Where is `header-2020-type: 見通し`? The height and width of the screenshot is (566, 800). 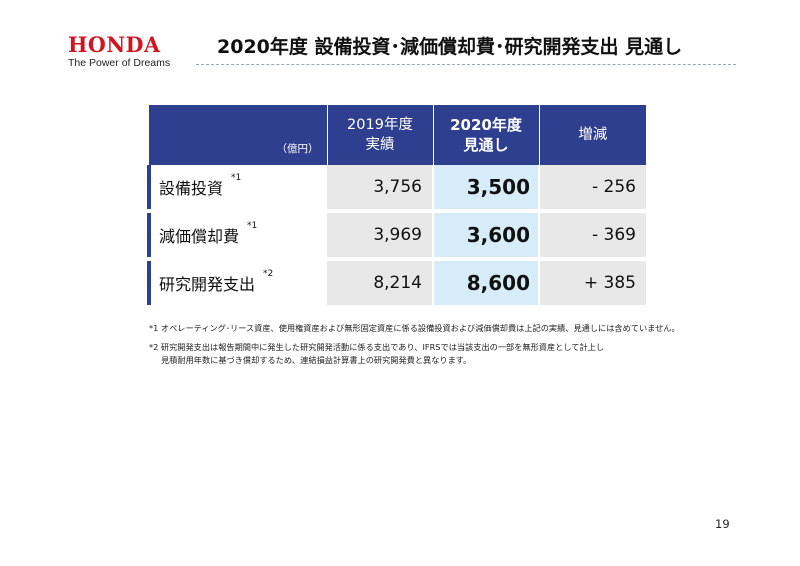
header-2020-type: 見通し is located at coordinates (486, 145).